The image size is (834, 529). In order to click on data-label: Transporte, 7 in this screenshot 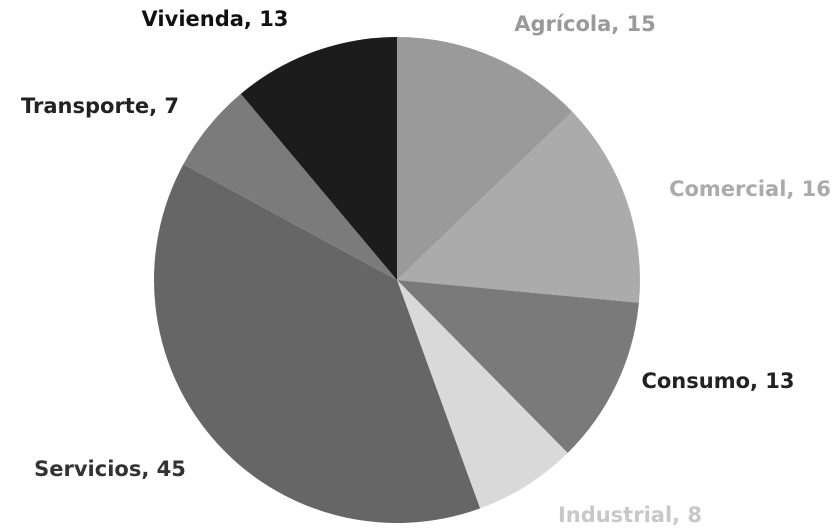, I will do `click(100, 106)`.